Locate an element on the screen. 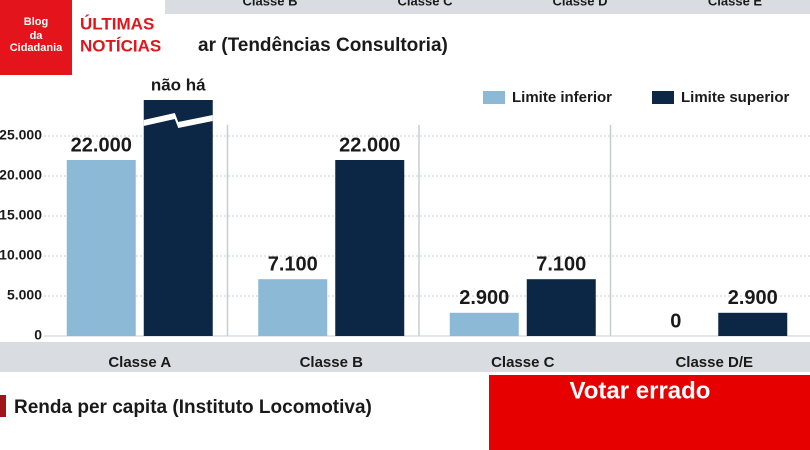  header-strip-label: Classe D is located at coordinates (580, 4).